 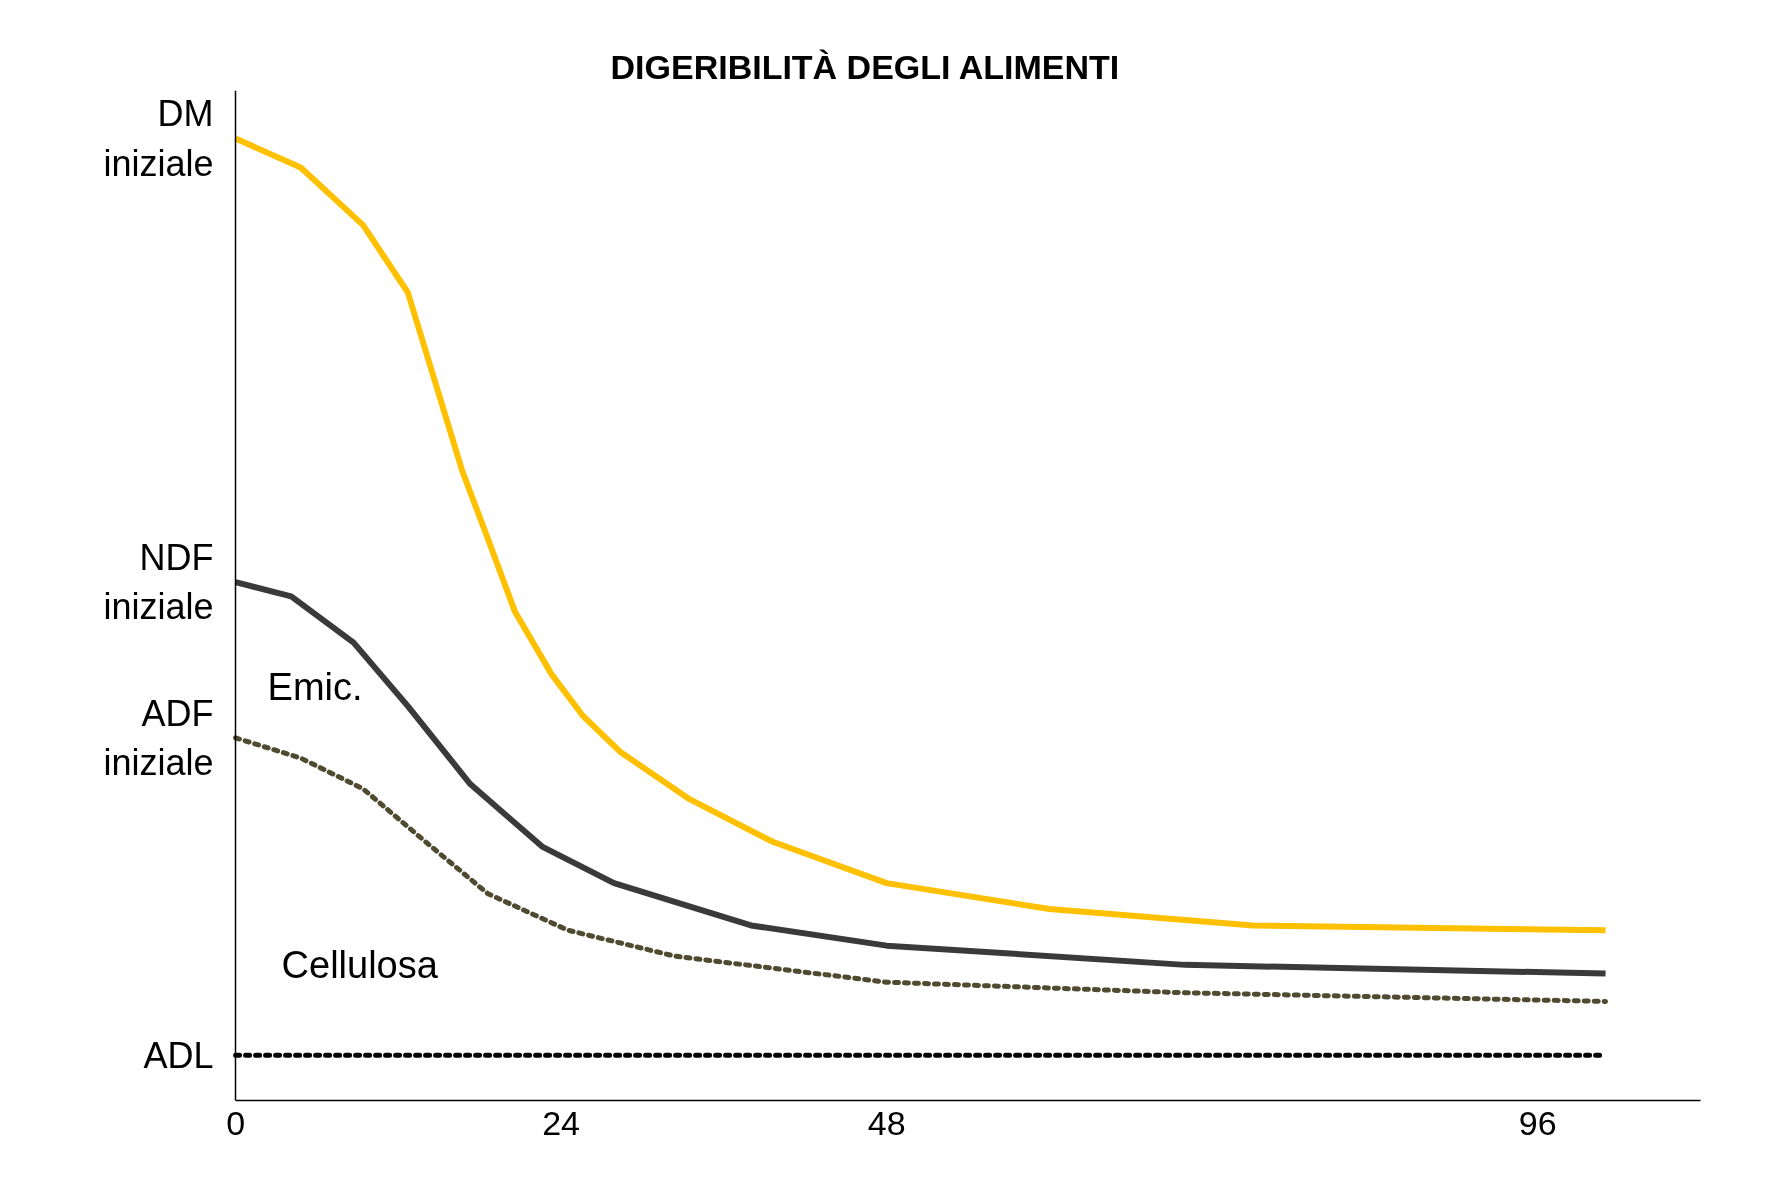 I want to click on text: DM iniziale, so click(x=158, y=138).